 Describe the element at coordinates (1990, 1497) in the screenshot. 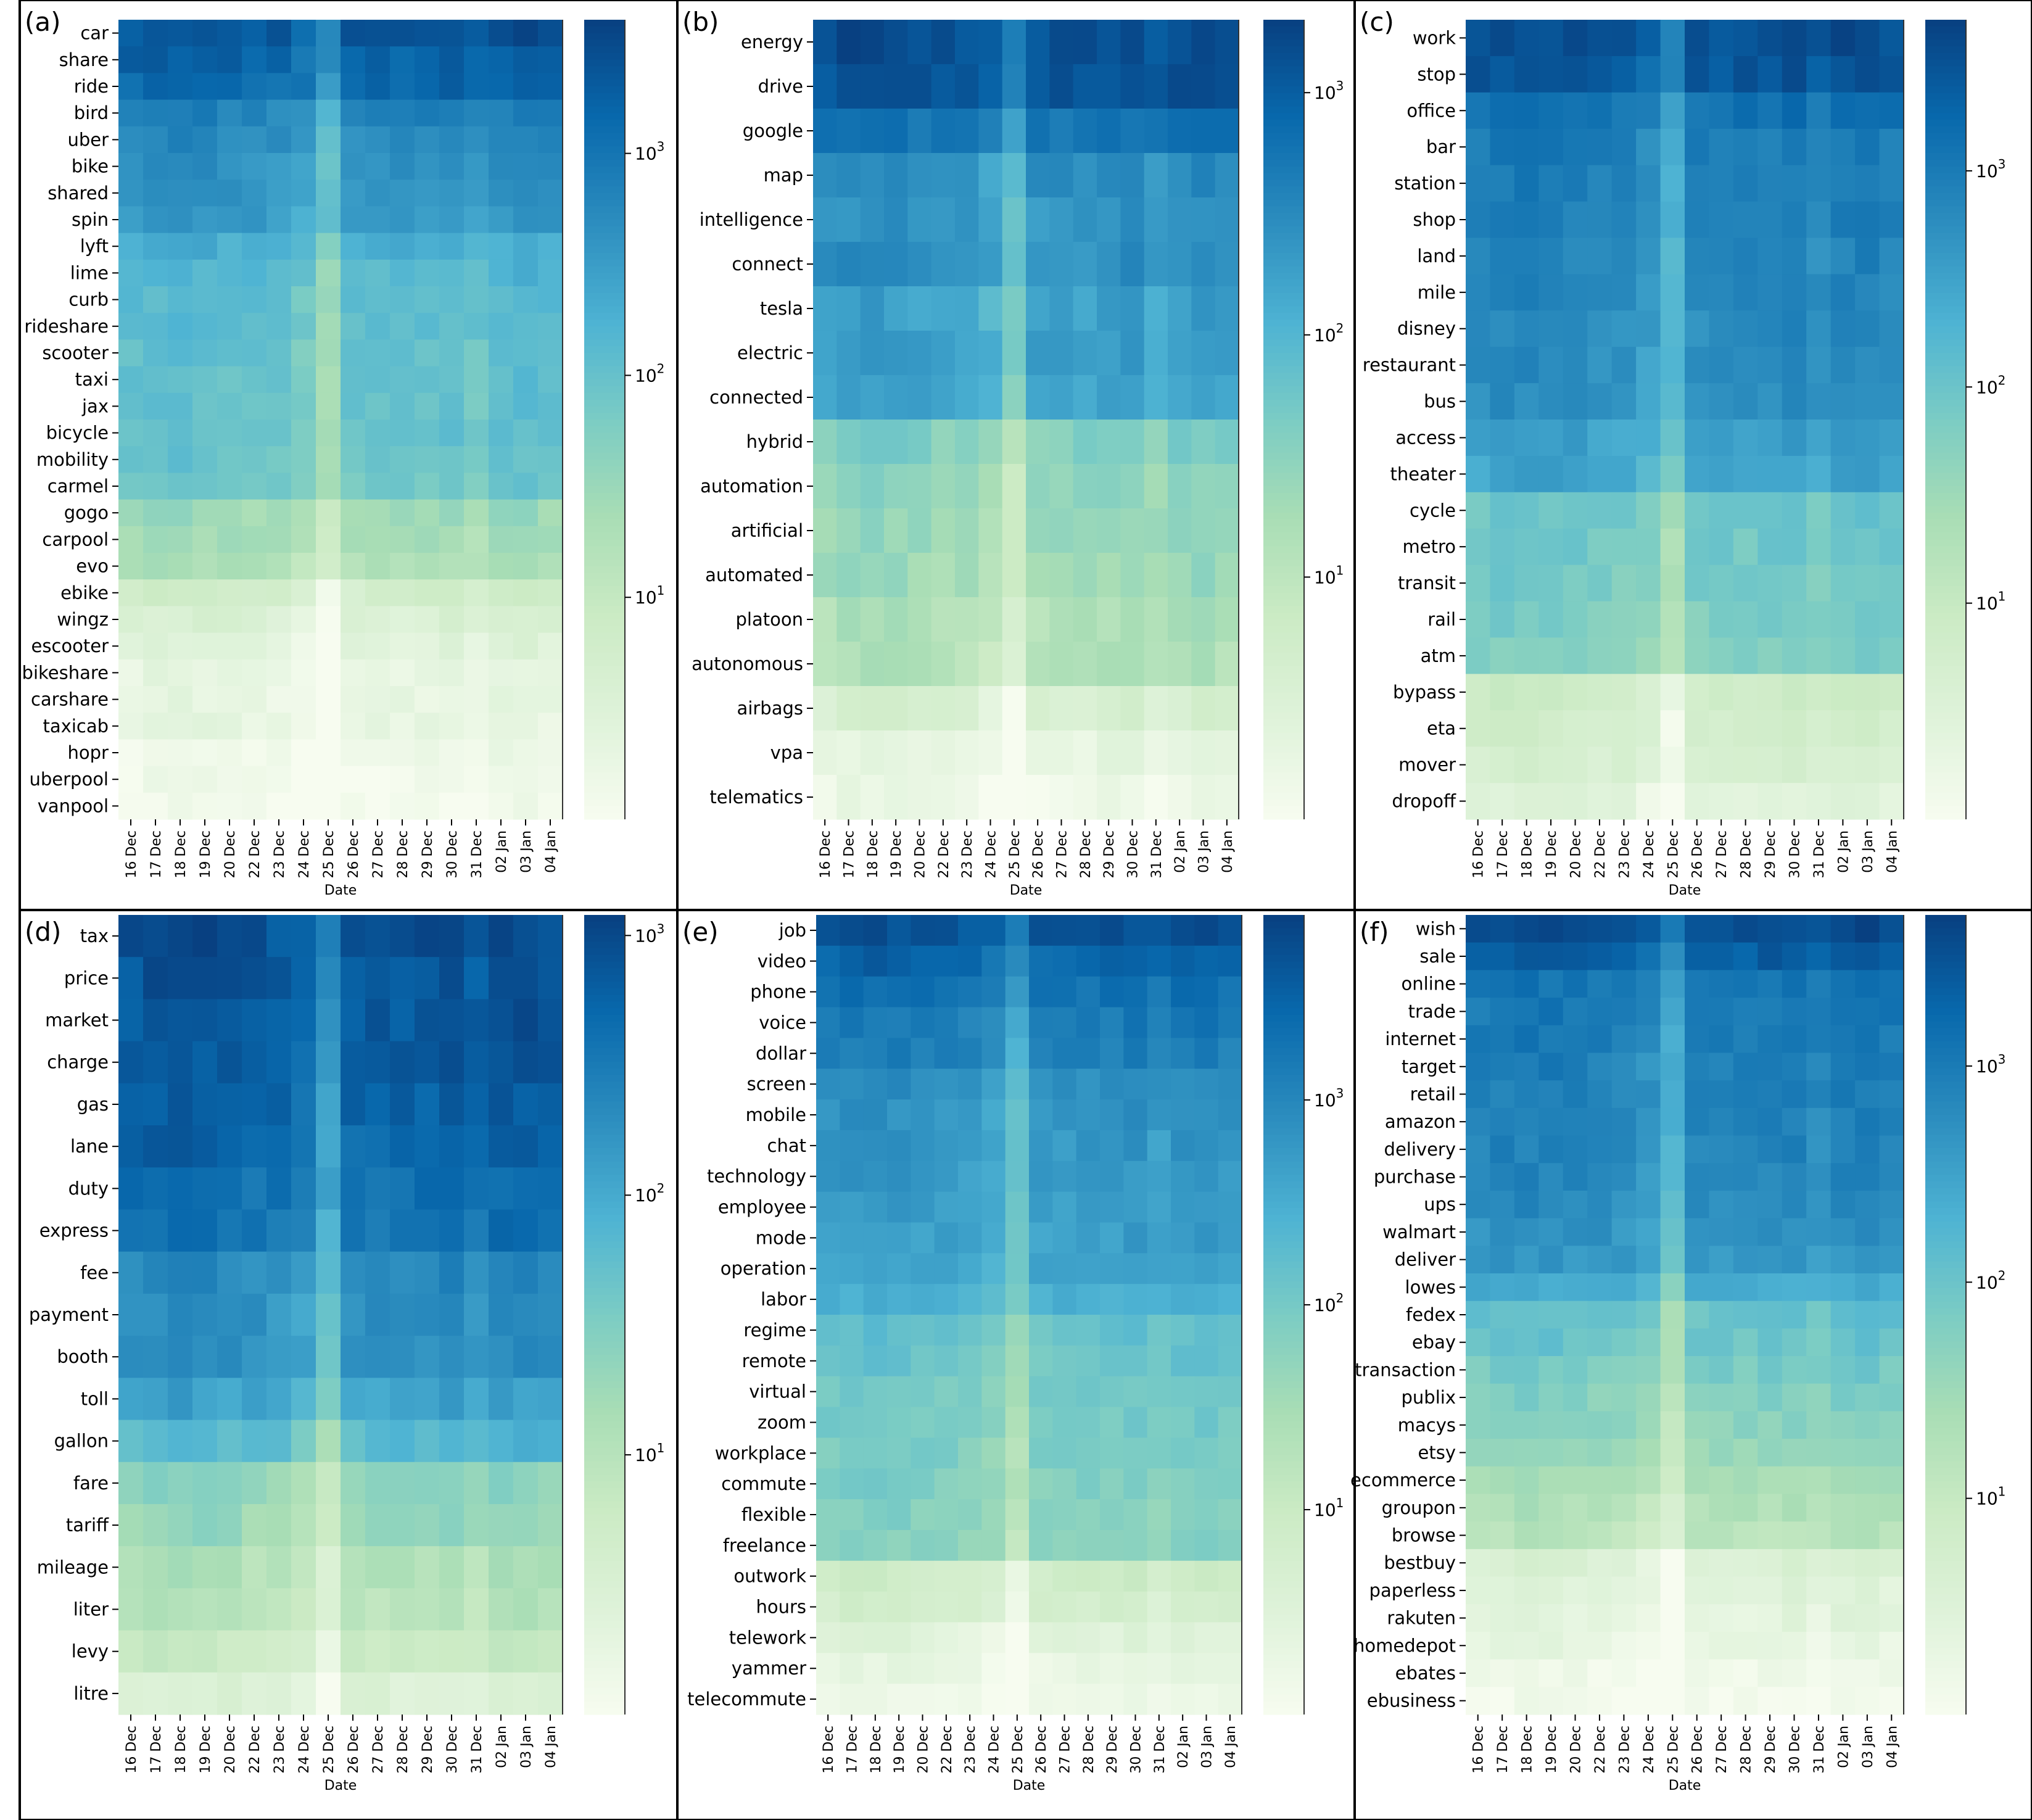

I see `colorbar-tick-label: 101` at that location.